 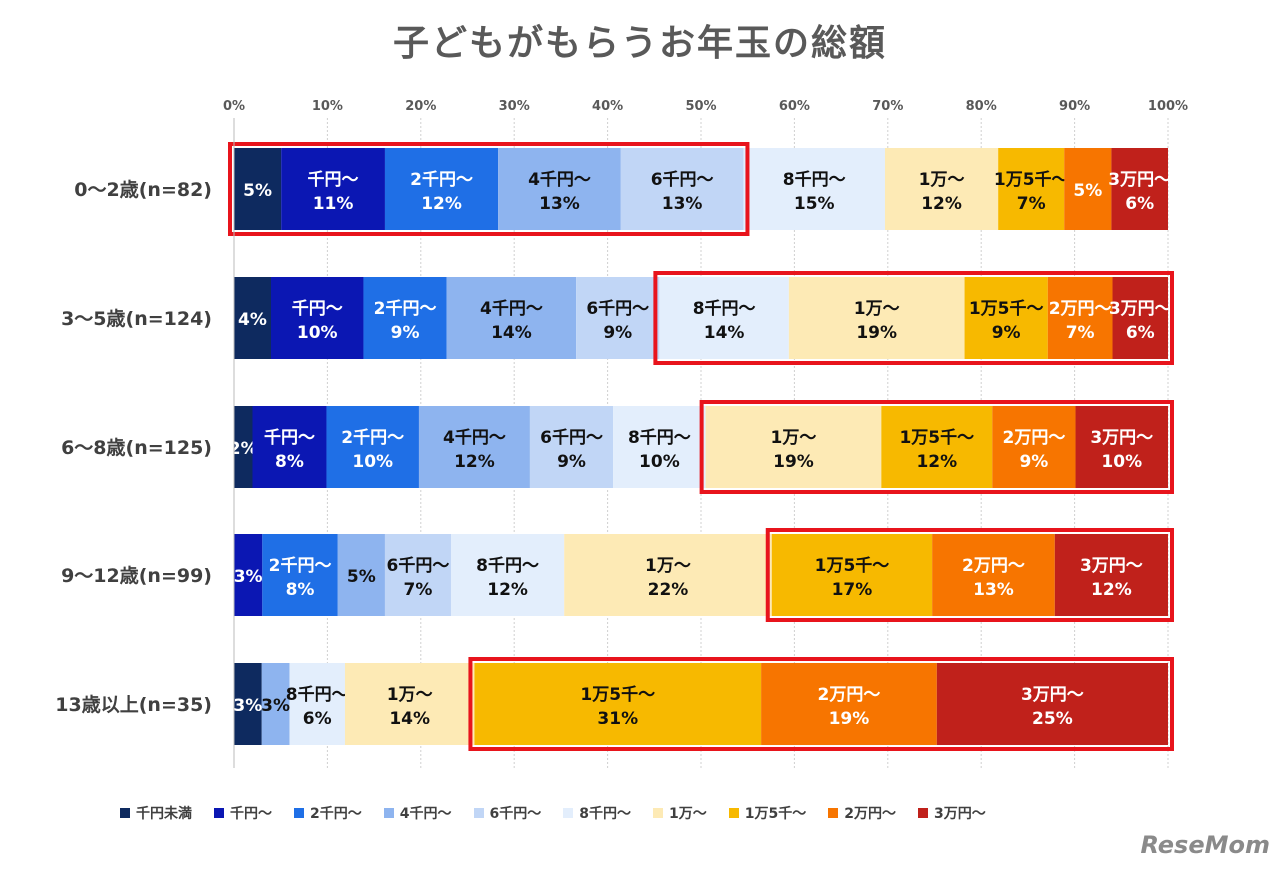 I want to click on x-tick-label: 70%, so click(x=887, y=106).